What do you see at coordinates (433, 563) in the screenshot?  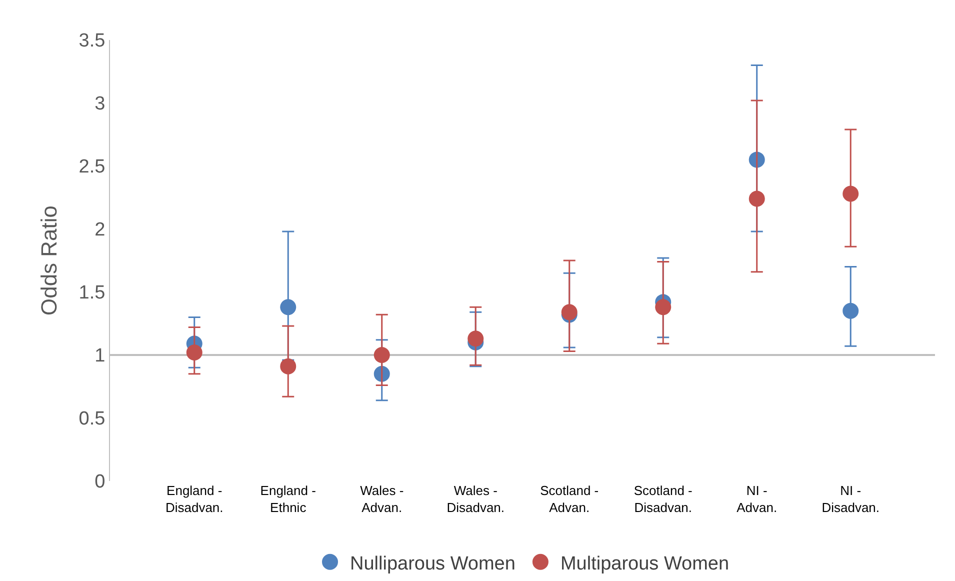 I see `legend-label: Nulliparous Women` at bounding box center [433, 563].